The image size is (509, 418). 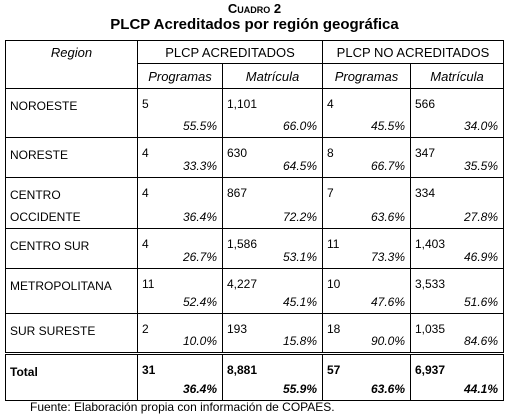 I want to click on count: 2, so click(x=145, y=329).